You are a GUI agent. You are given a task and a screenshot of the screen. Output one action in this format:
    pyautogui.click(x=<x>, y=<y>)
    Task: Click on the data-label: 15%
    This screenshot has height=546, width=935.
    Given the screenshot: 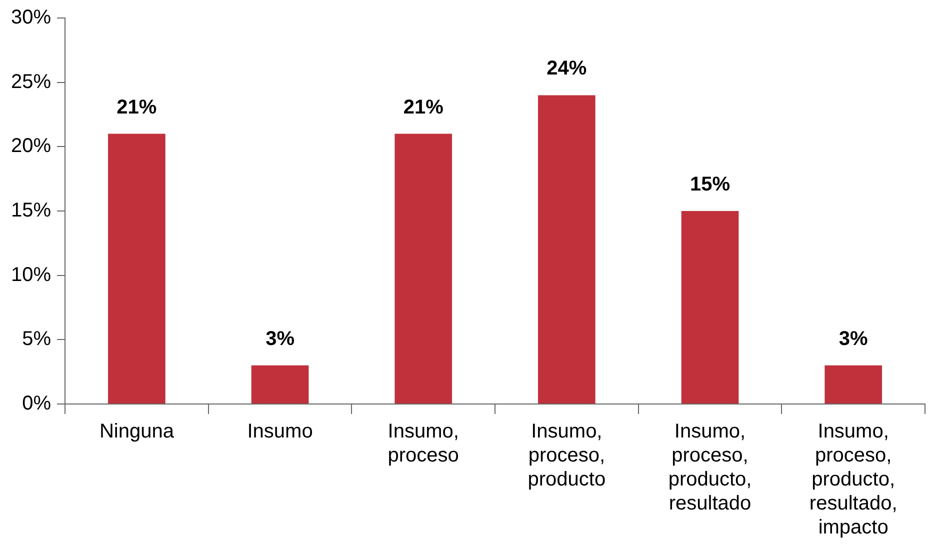 What is the action you would take?
    pyautogui.click(x=710, y=185)
    